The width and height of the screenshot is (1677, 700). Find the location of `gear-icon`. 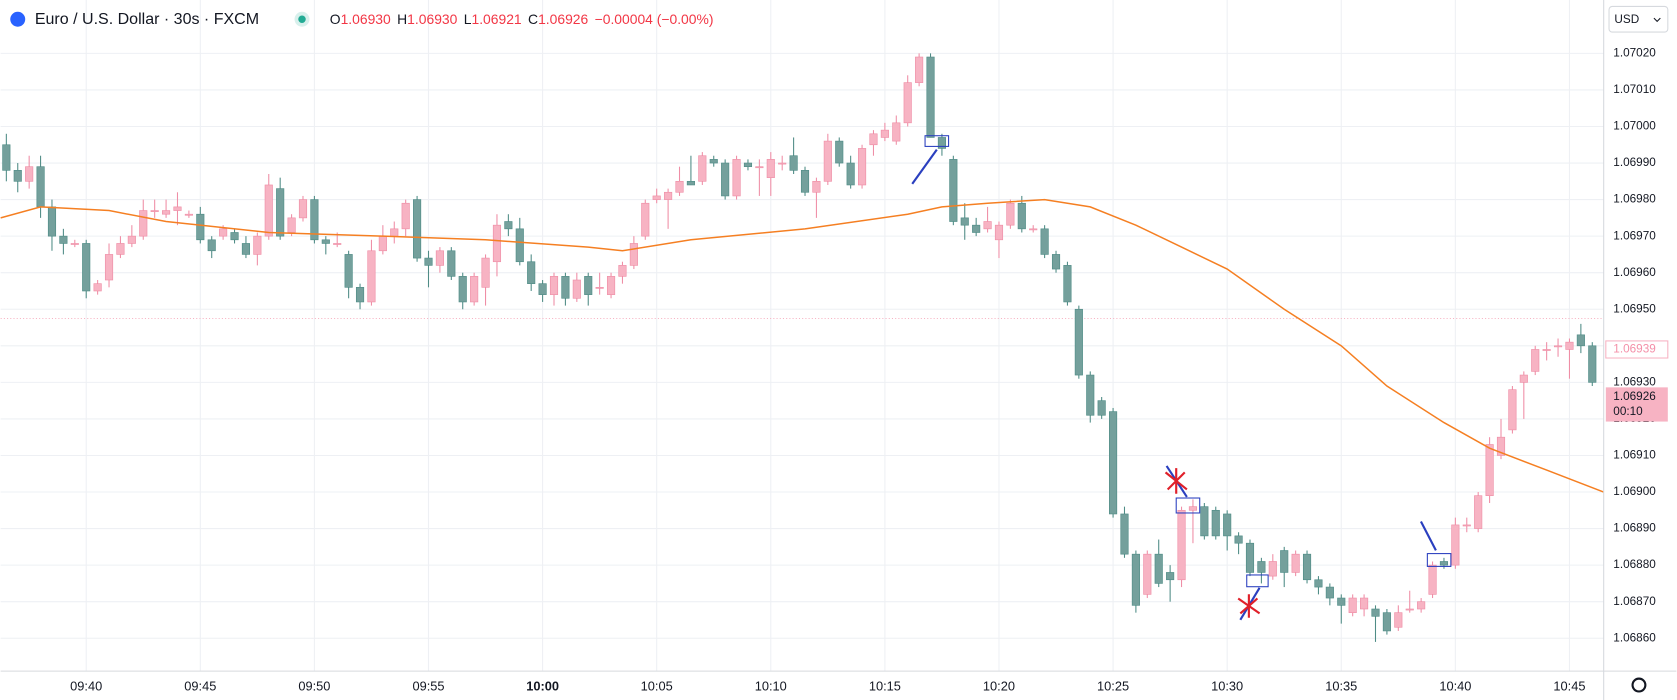

gear-icon is located at coordinates (1639, 685).